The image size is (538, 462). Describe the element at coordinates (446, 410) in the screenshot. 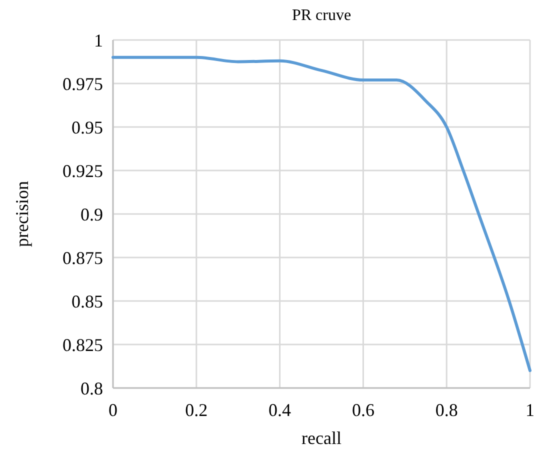

I see `x-tick-label: 0.8` at that location.